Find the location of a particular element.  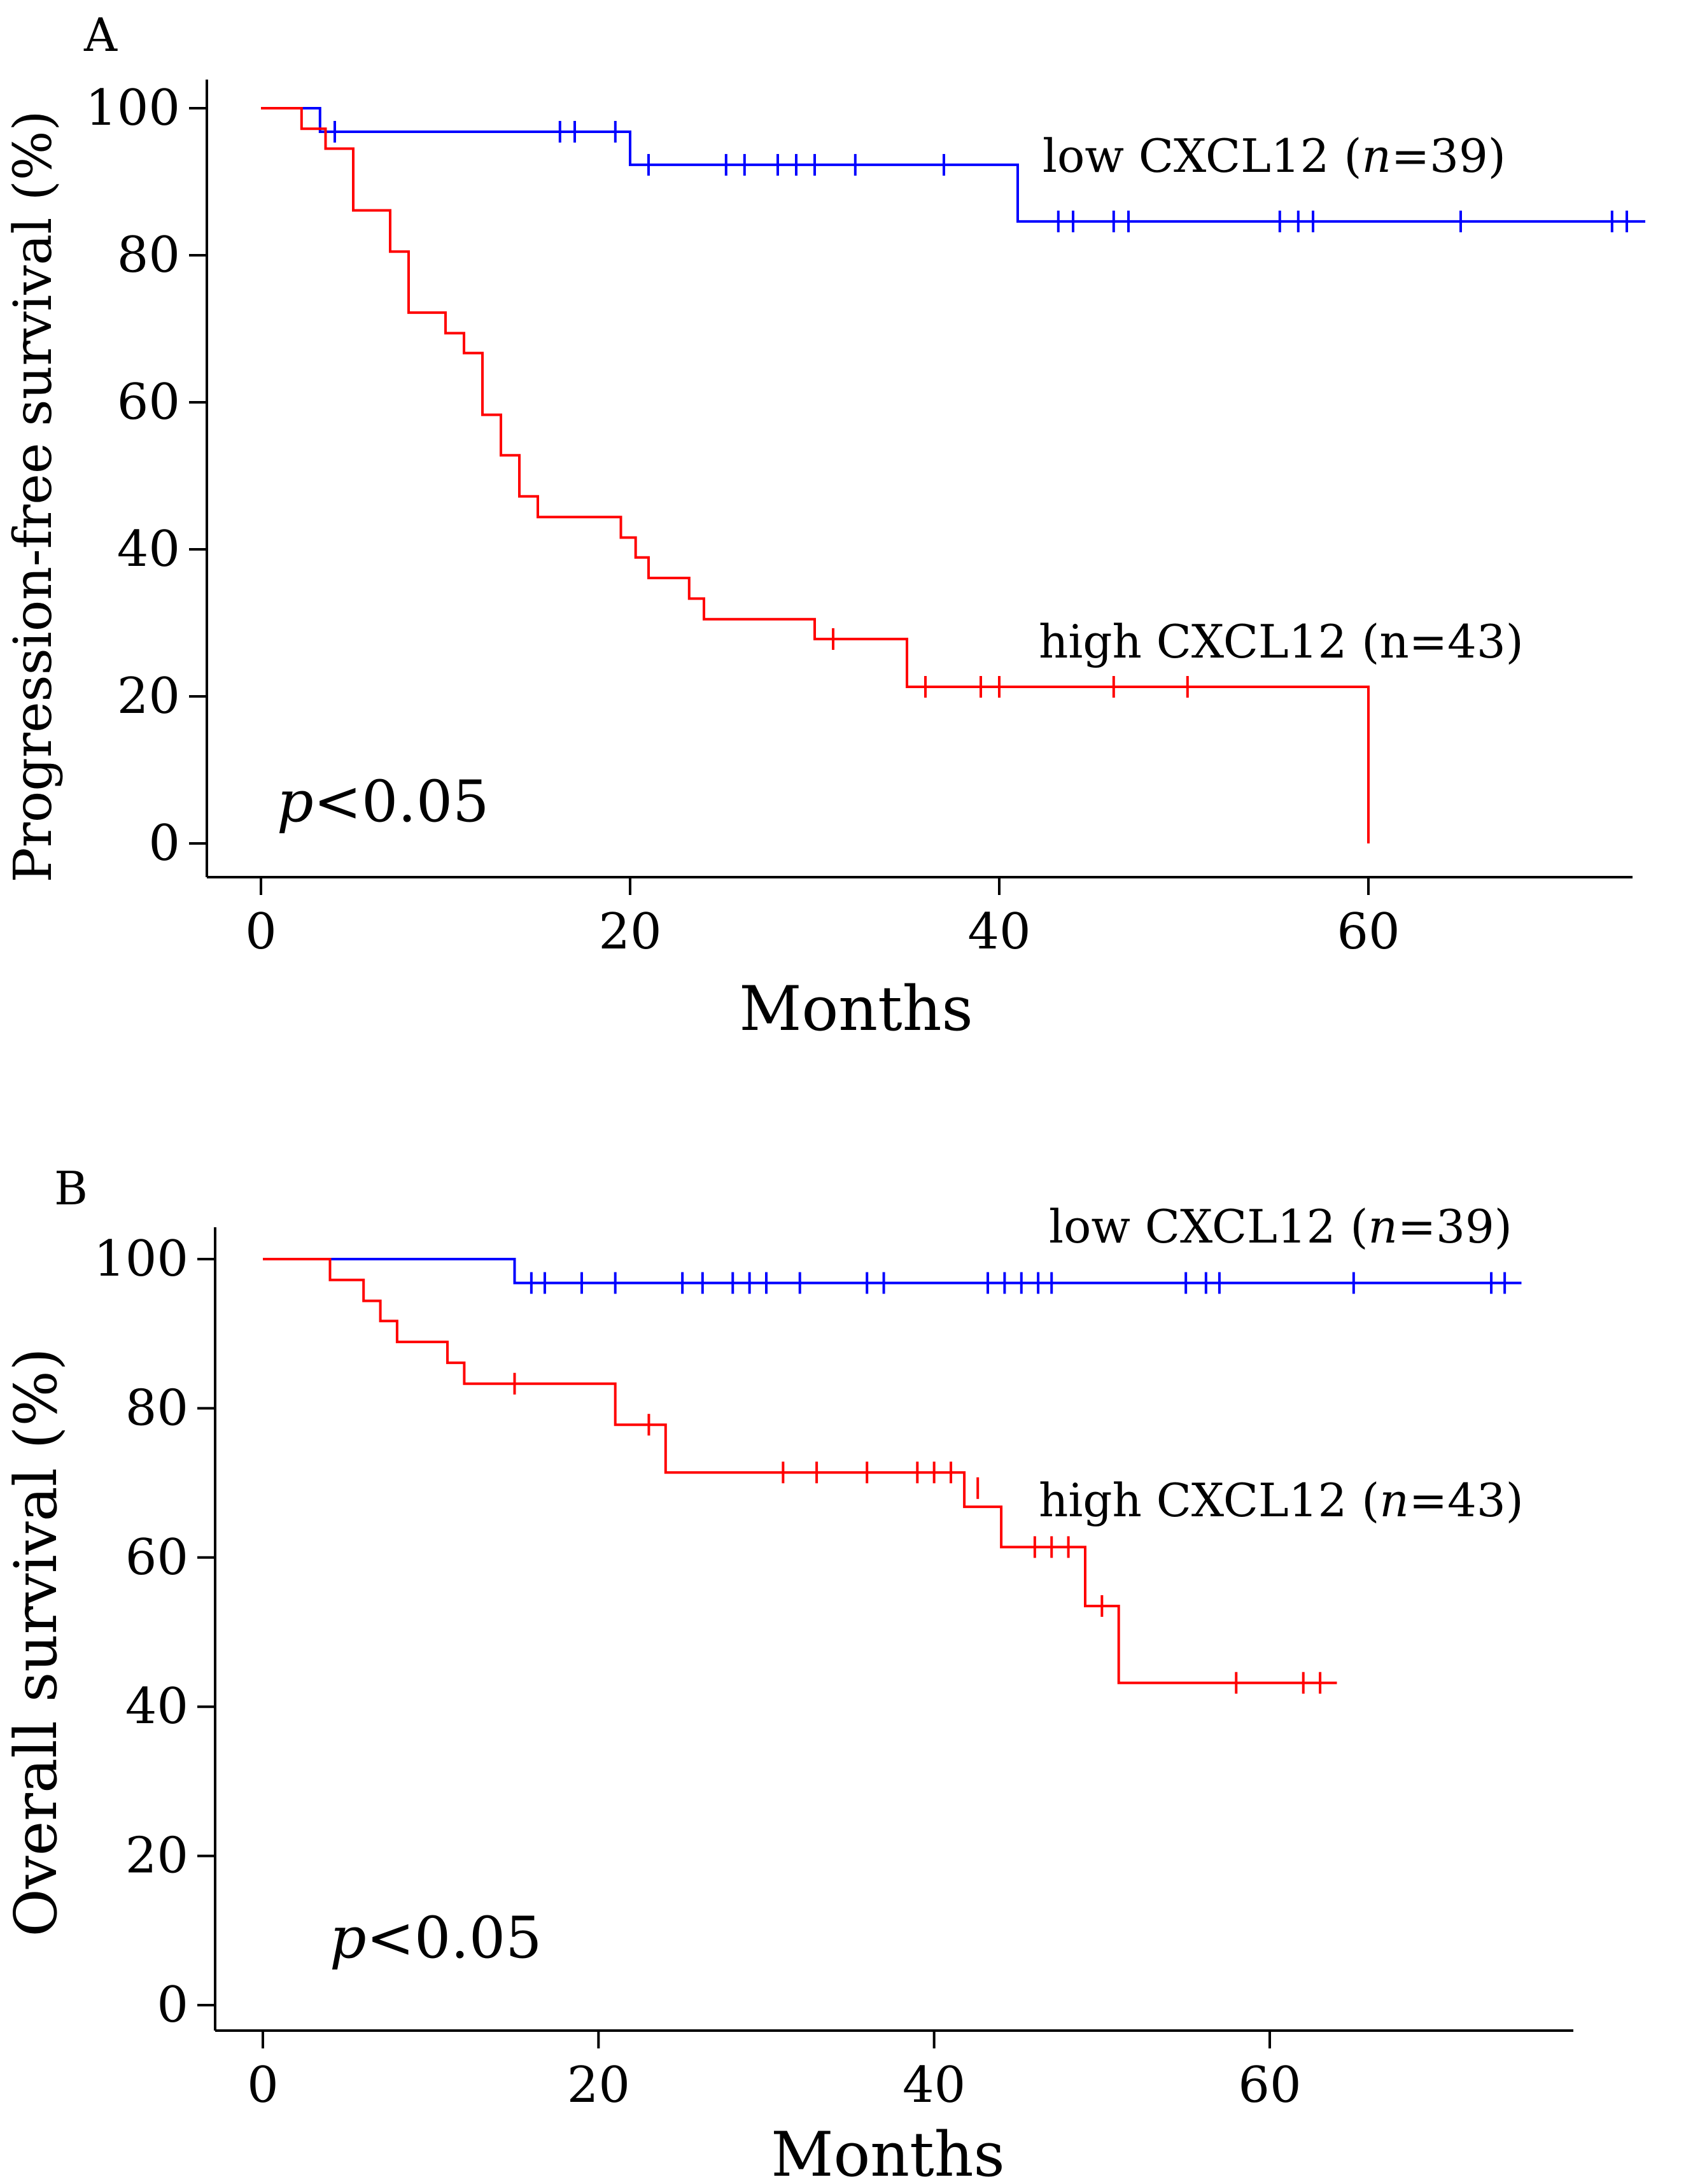

panel-a-legend-low-cxcl12: low CXCL12 (n=39) is located at coordinates (1275, 156).